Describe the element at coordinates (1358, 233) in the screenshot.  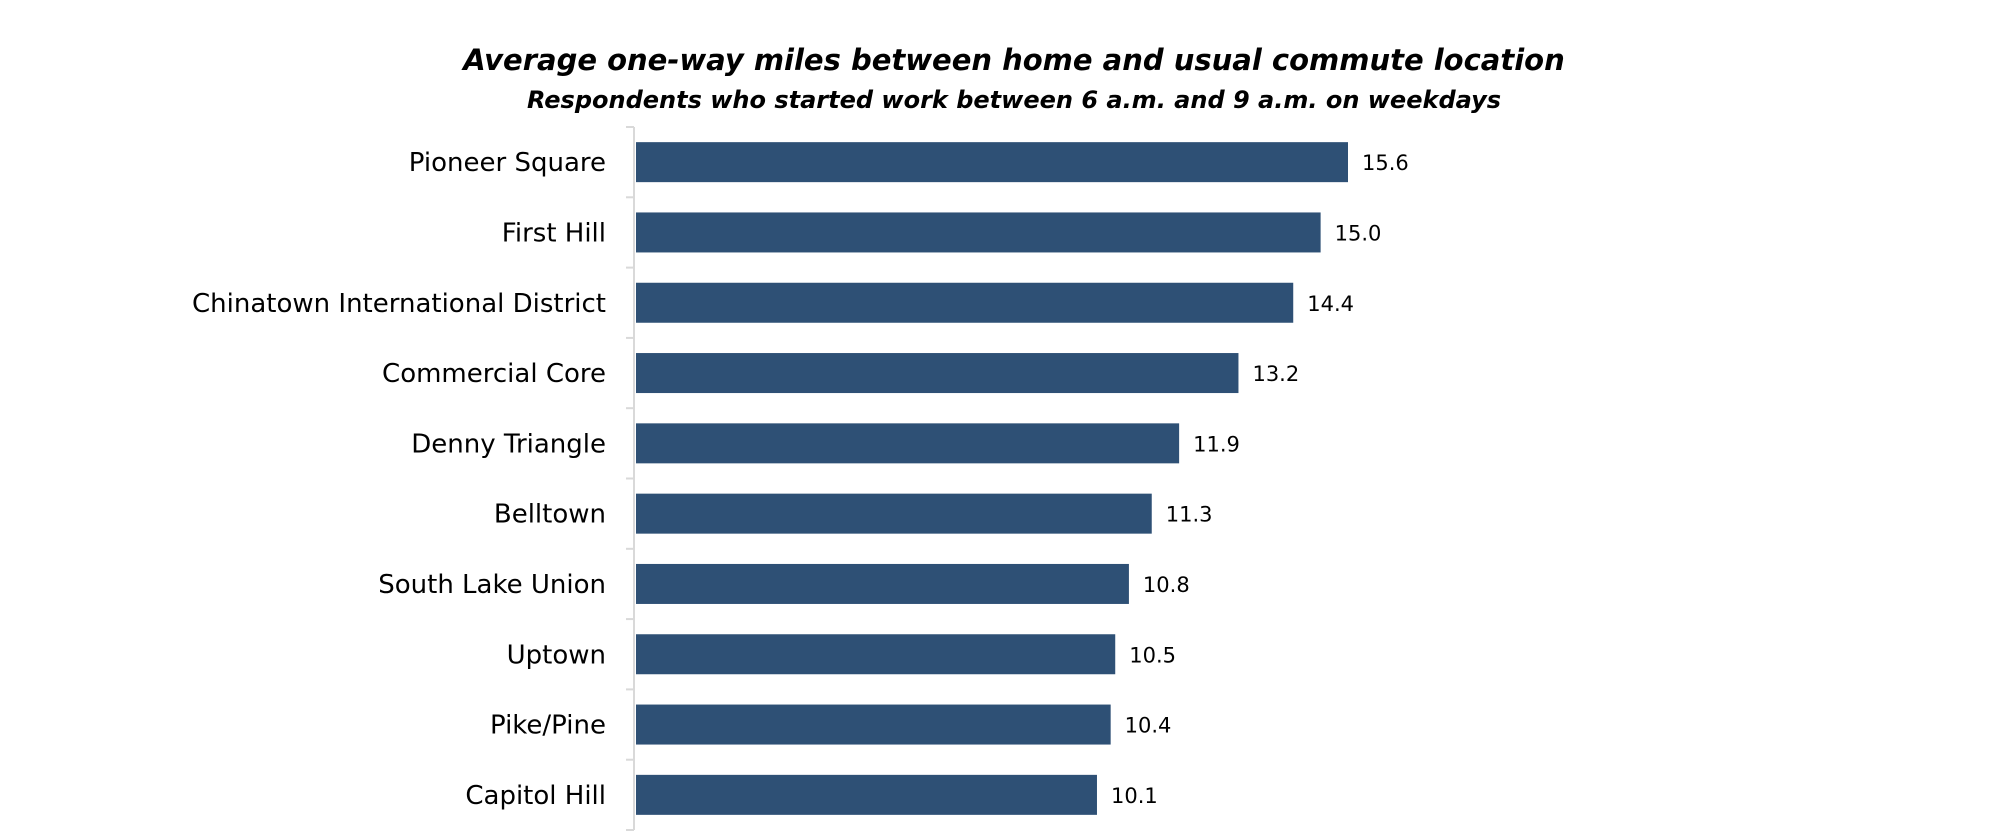
I see `value-label: 15.0` at that location.